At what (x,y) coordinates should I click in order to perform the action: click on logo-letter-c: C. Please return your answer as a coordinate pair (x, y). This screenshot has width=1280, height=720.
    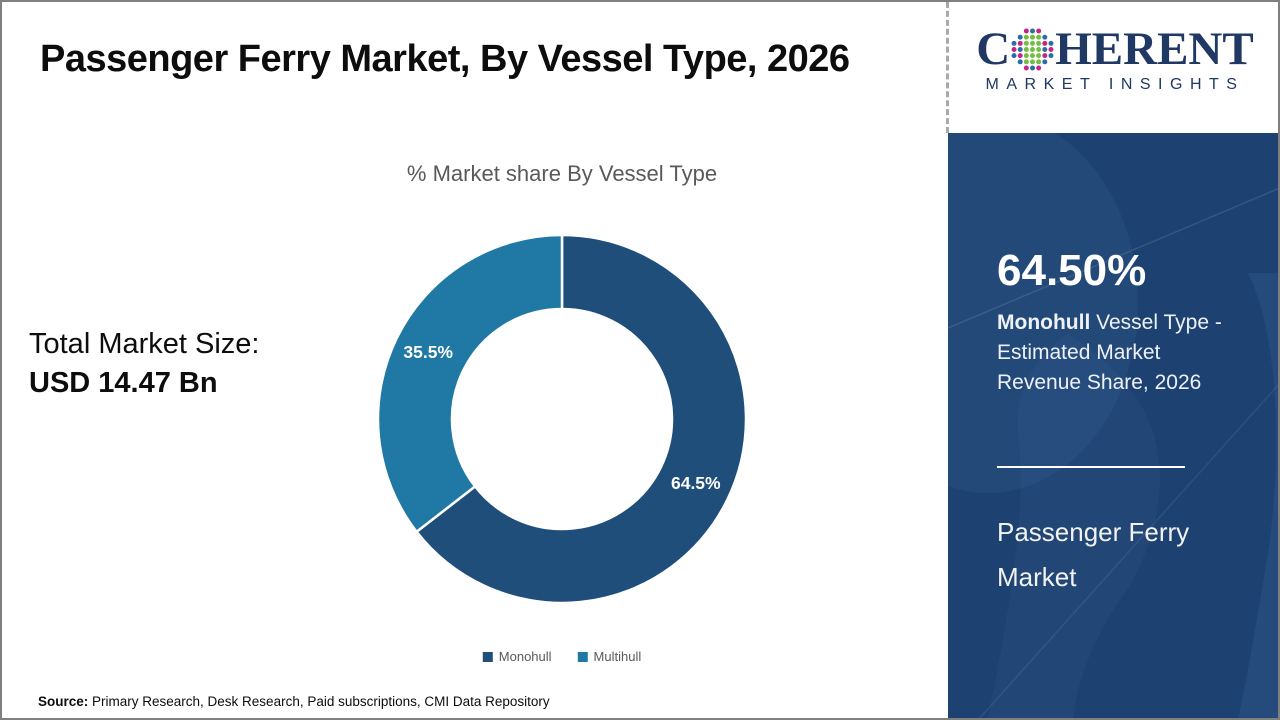
    Looking at the image, I should click on (993, 49).